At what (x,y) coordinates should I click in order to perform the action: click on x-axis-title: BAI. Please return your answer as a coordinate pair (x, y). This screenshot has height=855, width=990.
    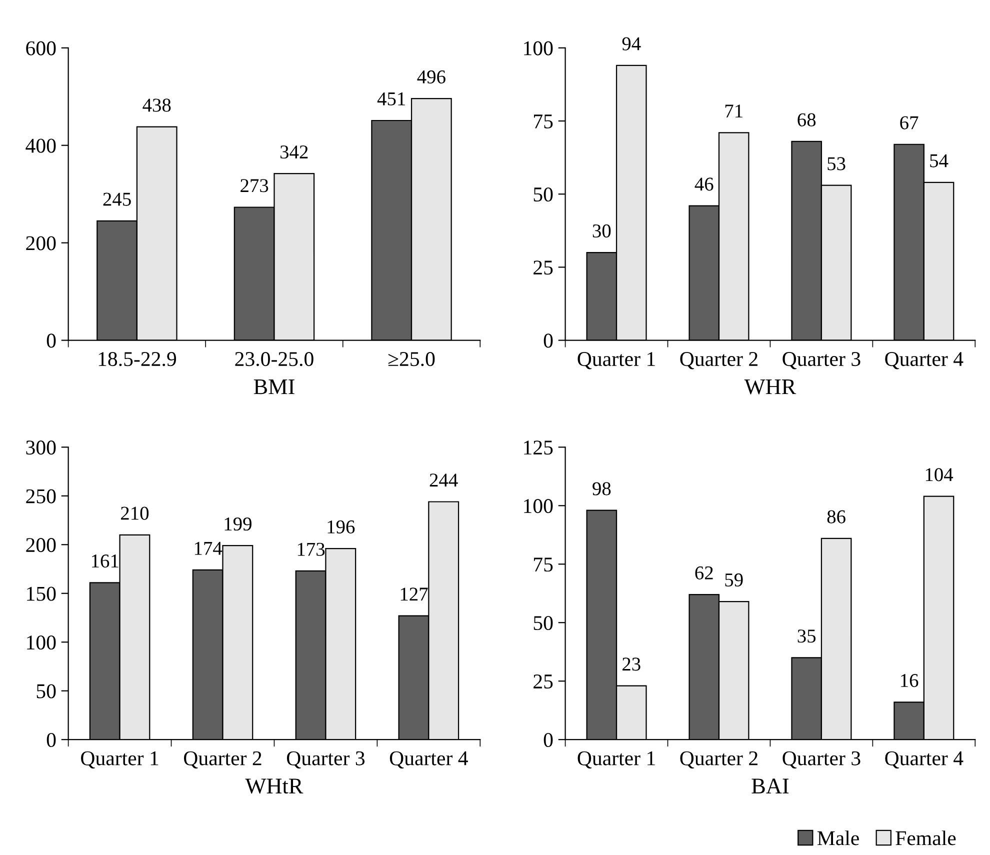
    Looking at the image, I should click on (770, 786).